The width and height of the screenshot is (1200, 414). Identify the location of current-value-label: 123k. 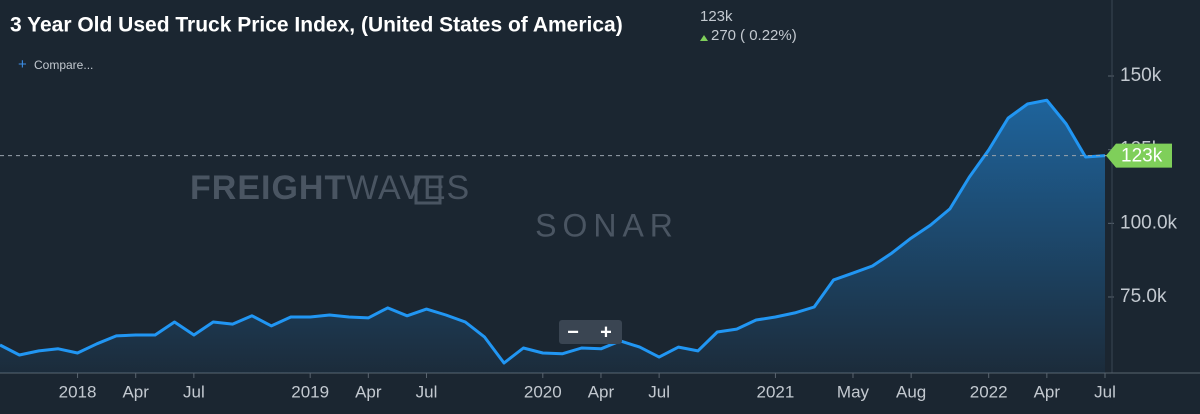
(1142, 156).